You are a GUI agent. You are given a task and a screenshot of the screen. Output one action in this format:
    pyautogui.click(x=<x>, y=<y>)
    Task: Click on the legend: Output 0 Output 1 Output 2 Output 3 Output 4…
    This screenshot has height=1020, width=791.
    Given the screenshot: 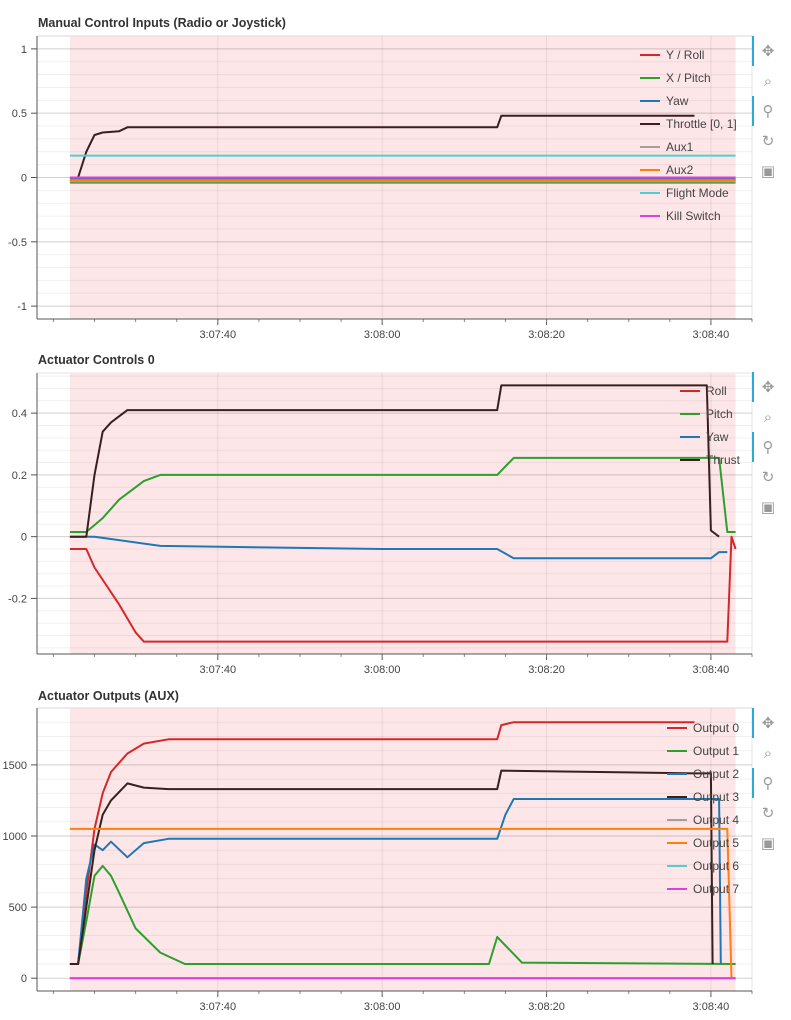 What is the action you would take?
    pyautogui.click(x=703, y=808)
    